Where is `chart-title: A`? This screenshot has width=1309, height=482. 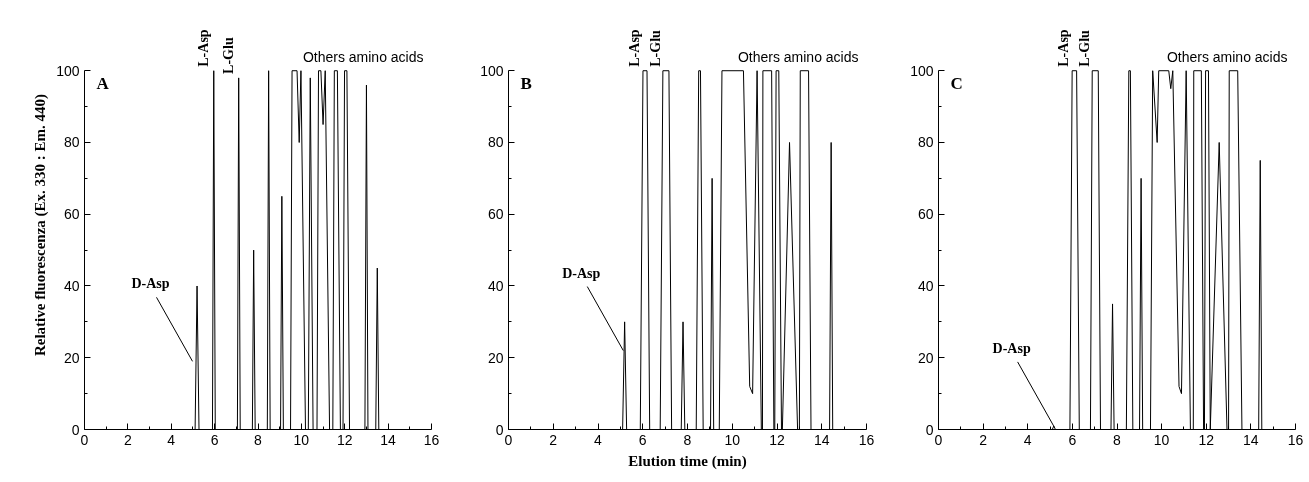
chart-title: A is located at coordinates (103, 83).